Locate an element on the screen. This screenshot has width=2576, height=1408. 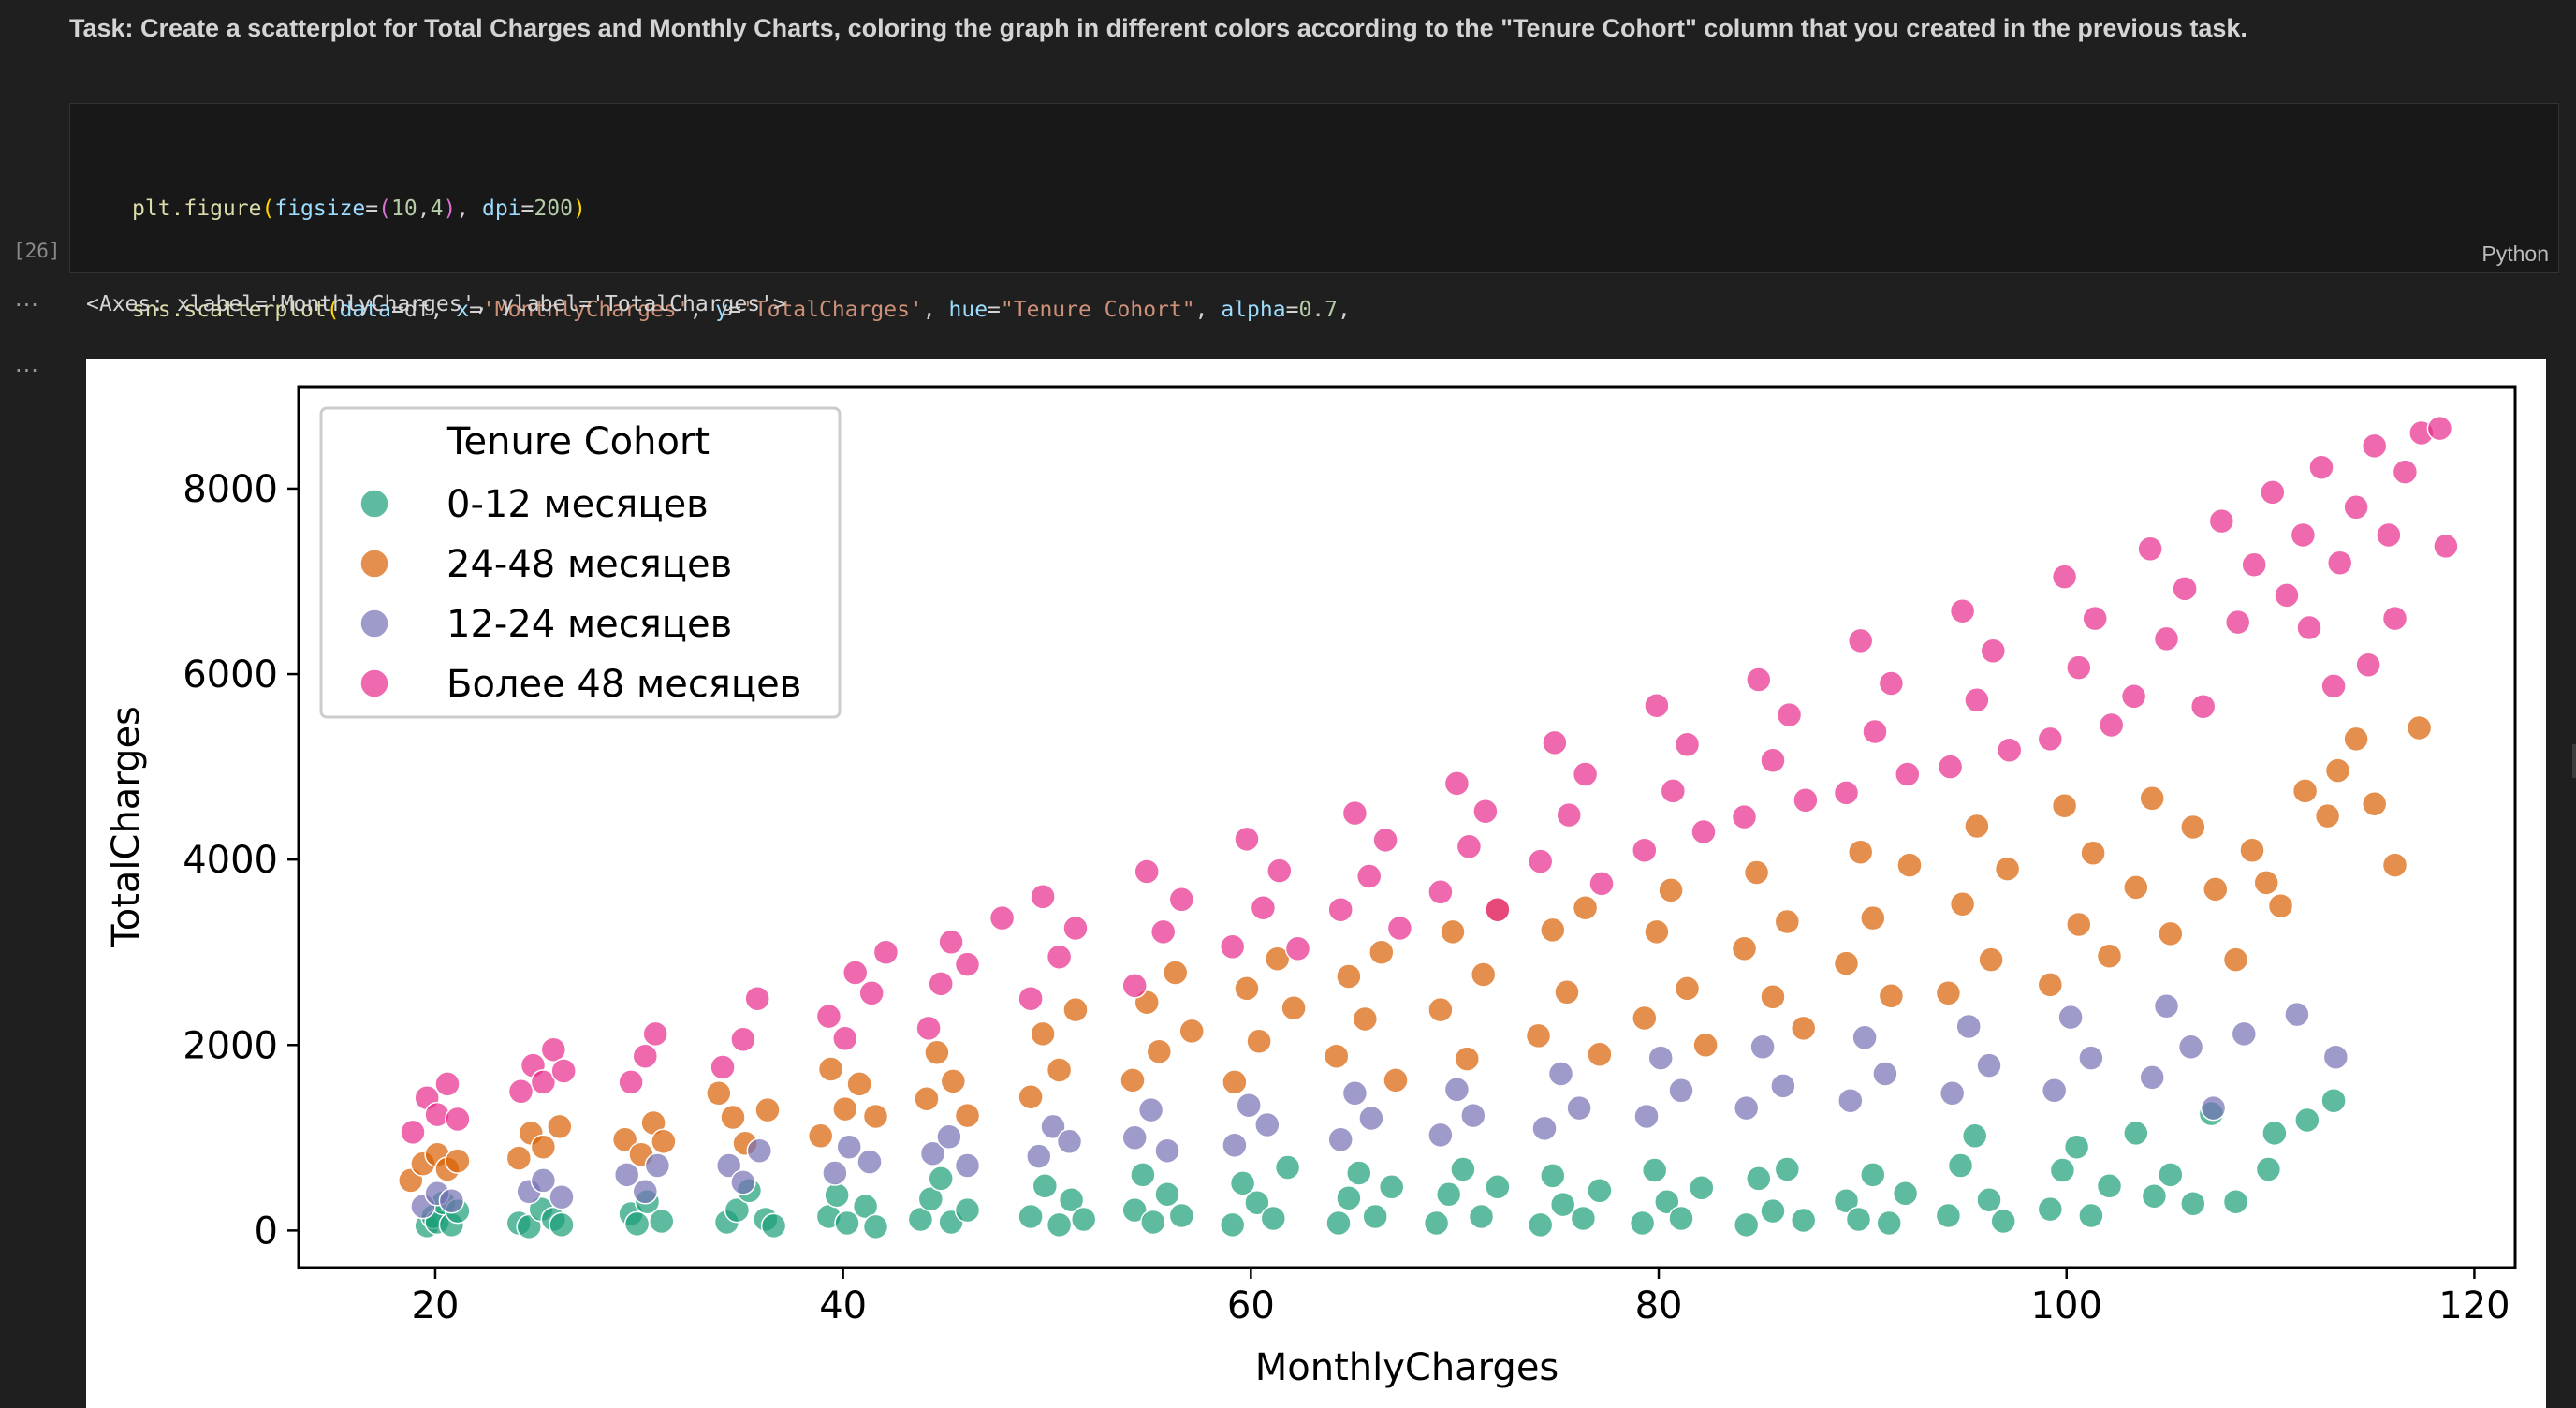
language-selector: Python is located at coordinates (2515, 254).